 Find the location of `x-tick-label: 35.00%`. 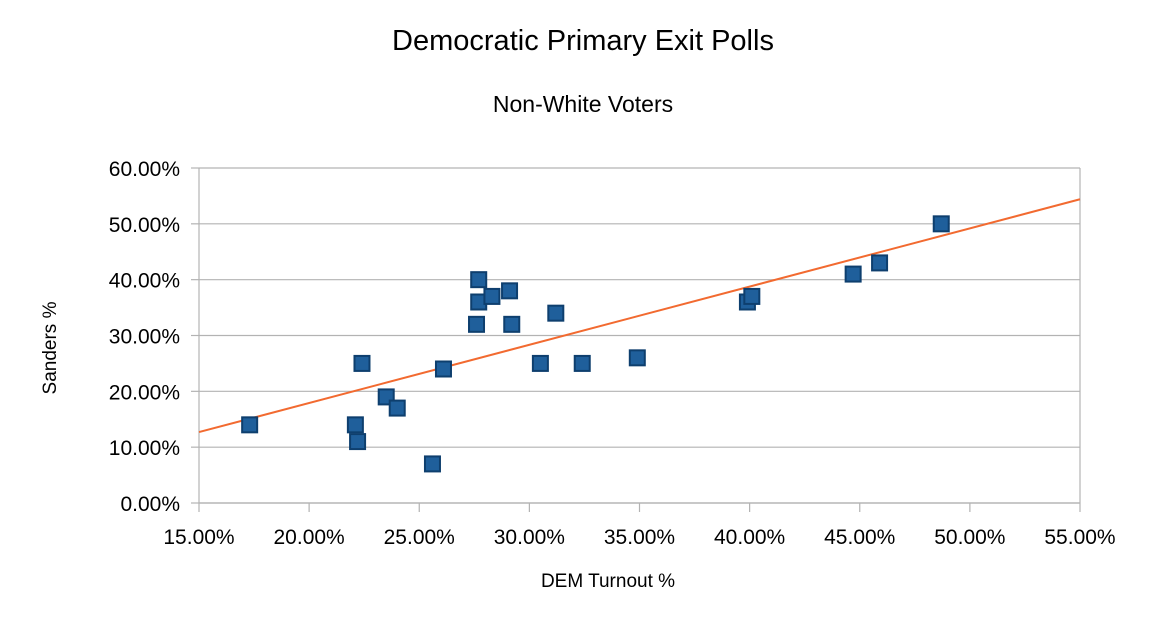

x-tick-label: 35.00% is located at coordinates (639, 537).